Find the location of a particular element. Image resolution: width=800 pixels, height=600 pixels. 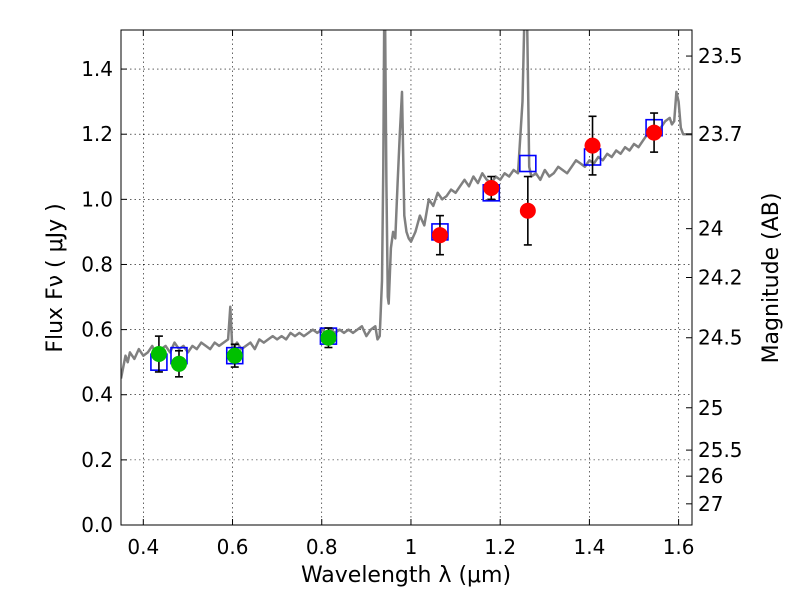

x-tick-label: 0.6 is located at coordinates (233, 547).